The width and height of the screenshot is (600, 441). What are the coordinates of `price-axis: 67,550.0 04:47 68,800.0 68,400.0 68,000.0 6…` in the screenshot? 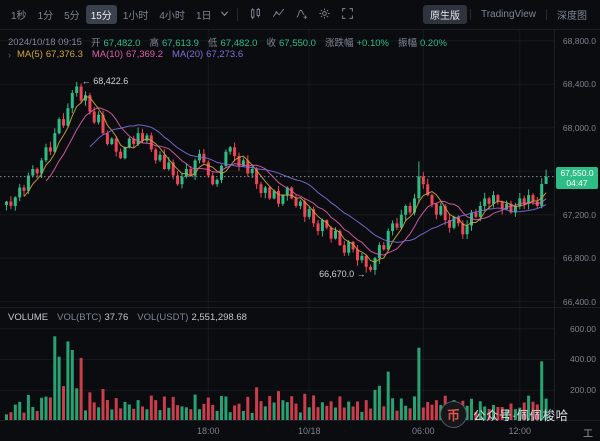 It's located at (577, 168).